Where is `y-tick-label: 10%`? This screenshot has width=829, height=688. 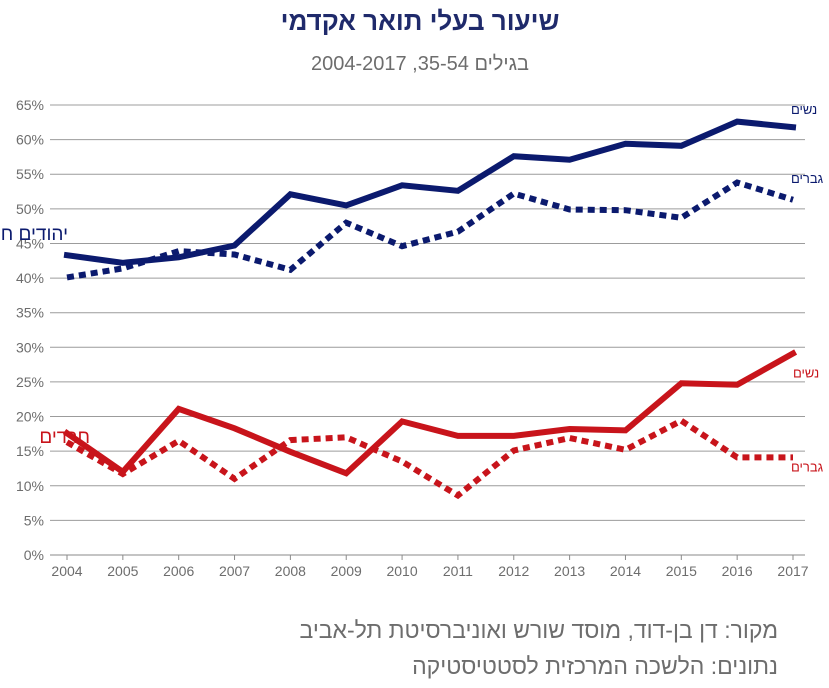
y-tick-label: 10% is located at coordinates (30, 486).